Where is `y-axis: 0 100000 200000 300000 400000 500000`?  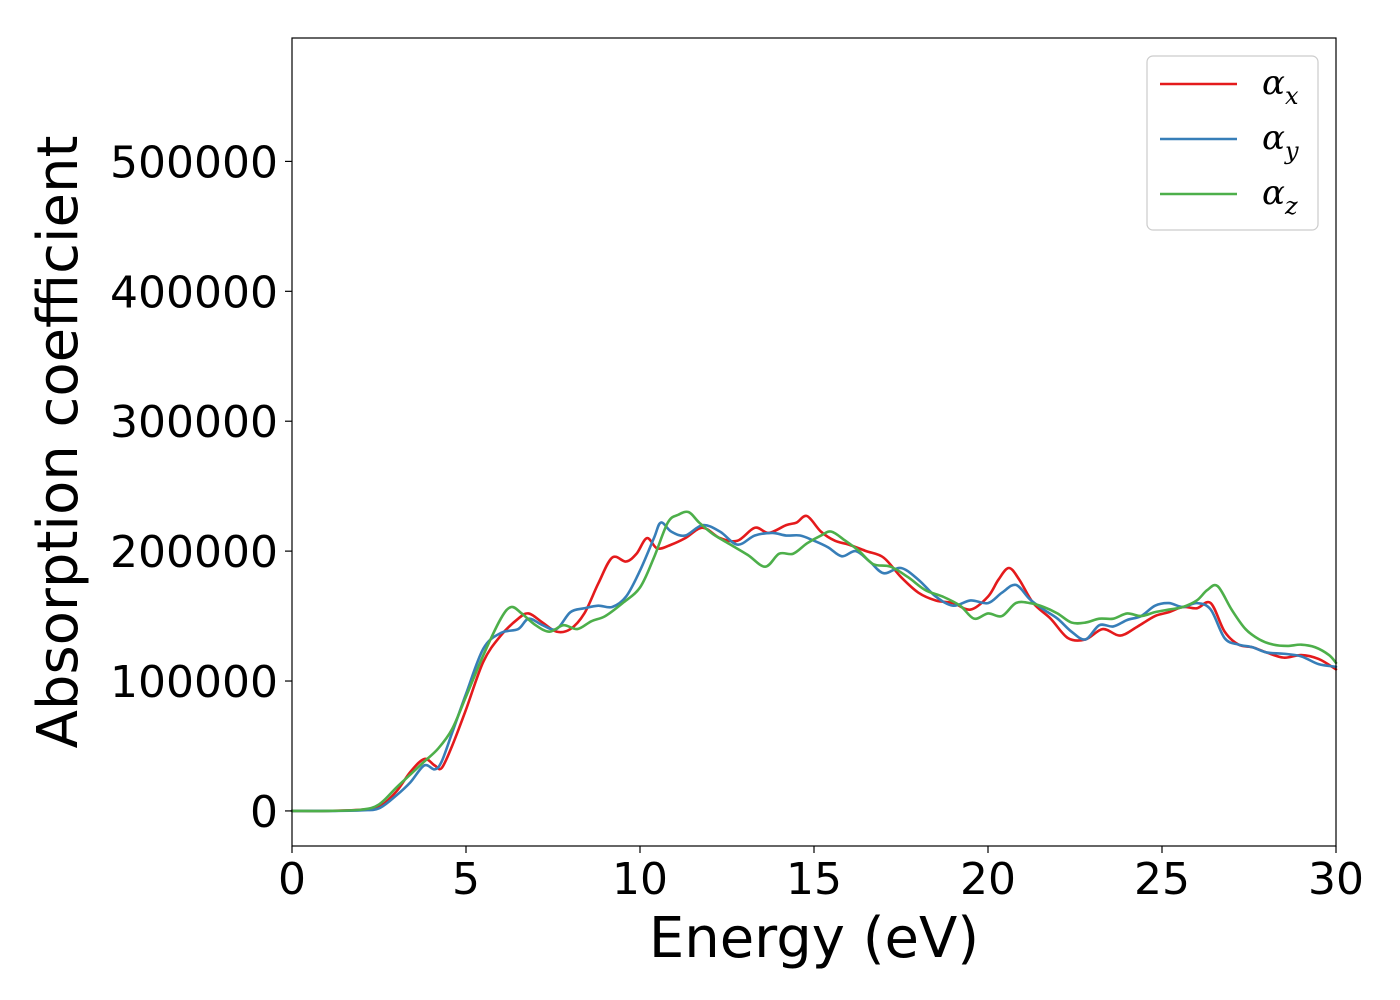
y-axis: 0 100000 200000 300000 400000 500000 is located at coordinates (201, 487).